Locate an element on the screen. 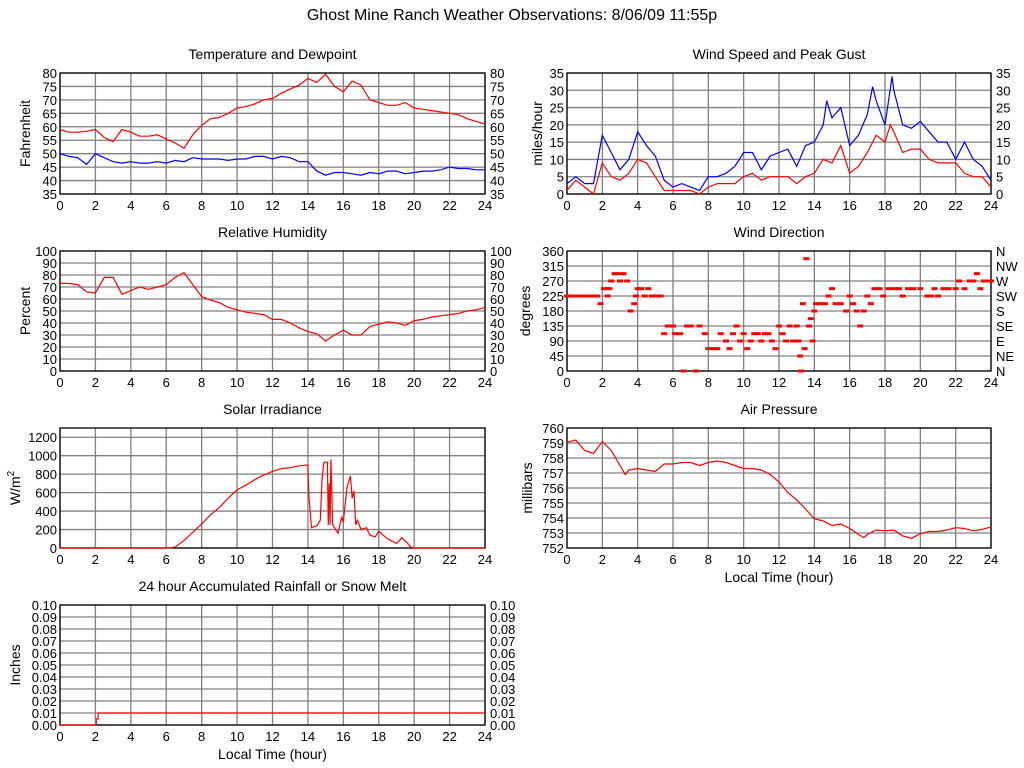 This screenshot has width=1024, height=768. y-tick-label: 75 is located at coordinates (50, 86).